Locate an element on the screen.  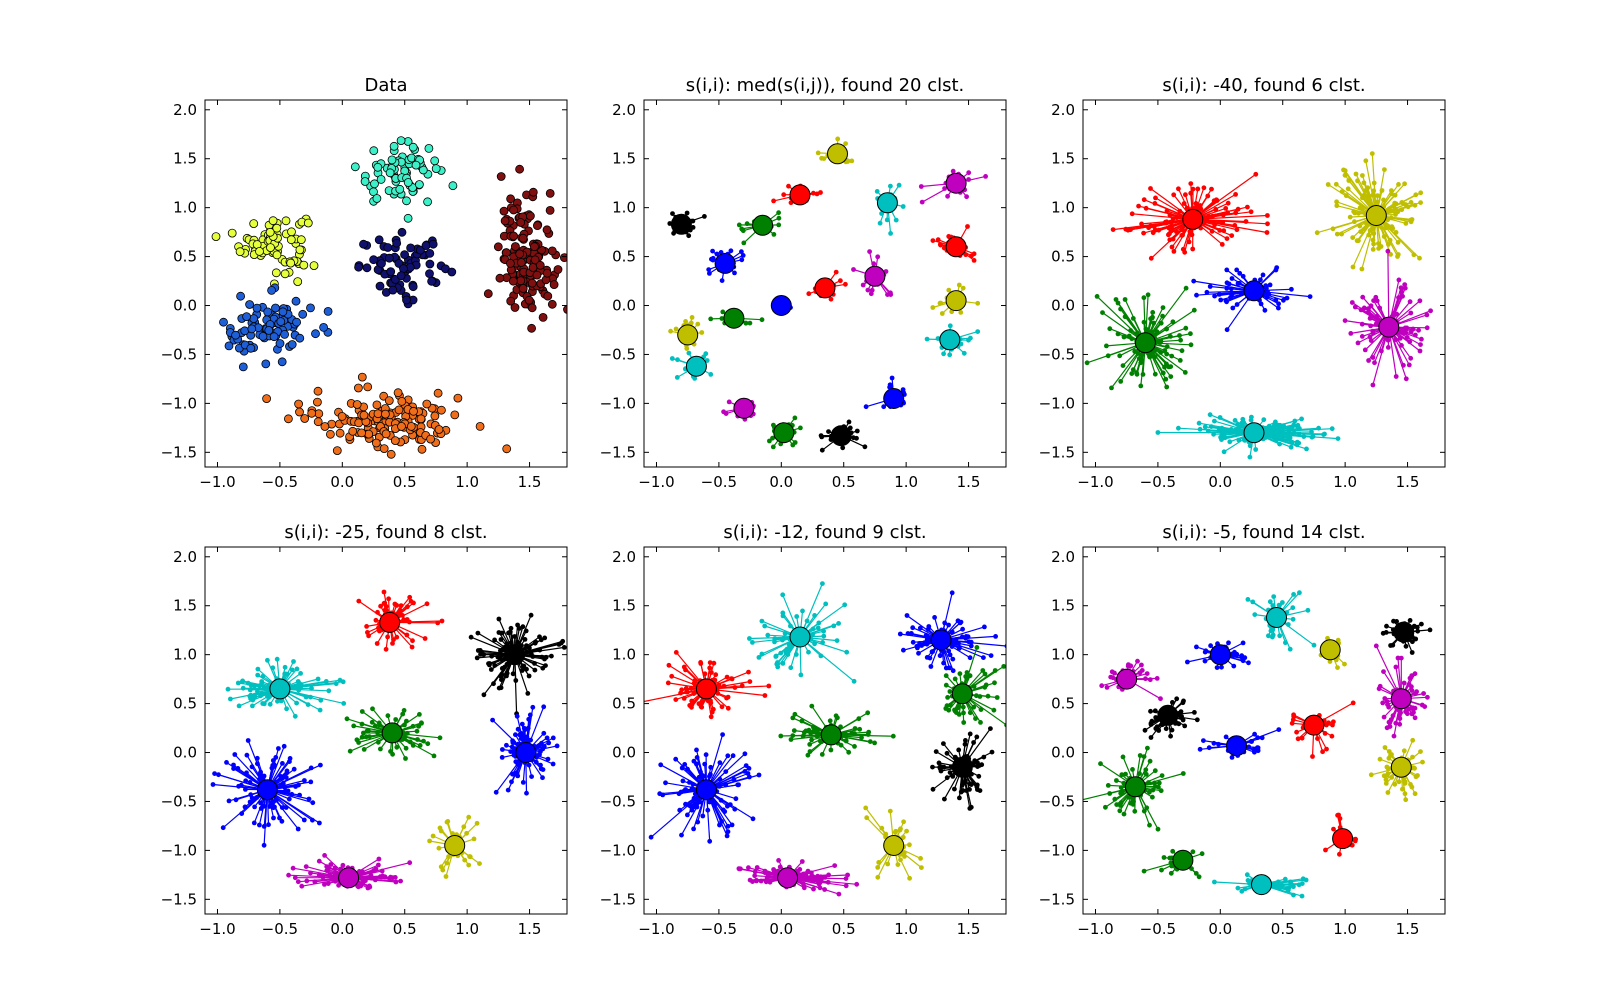
y-tick-label: 1.5 is located at coordinates (185, 606).